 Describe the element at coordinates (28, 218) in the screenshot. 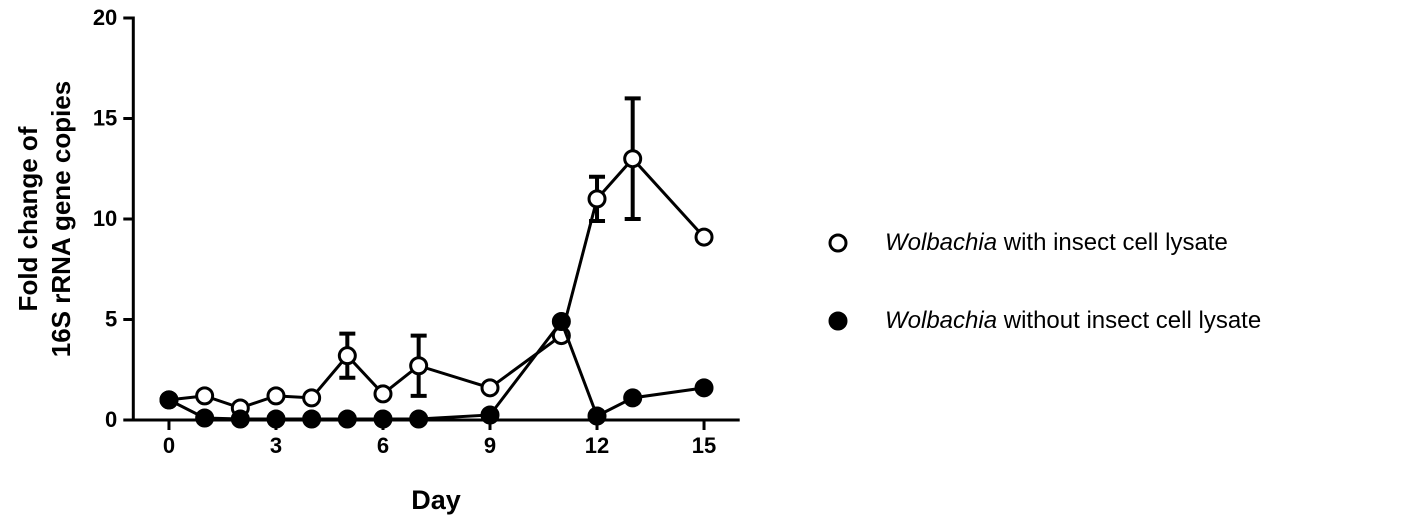

I see `y-axis-label: Fold change of` at that location.